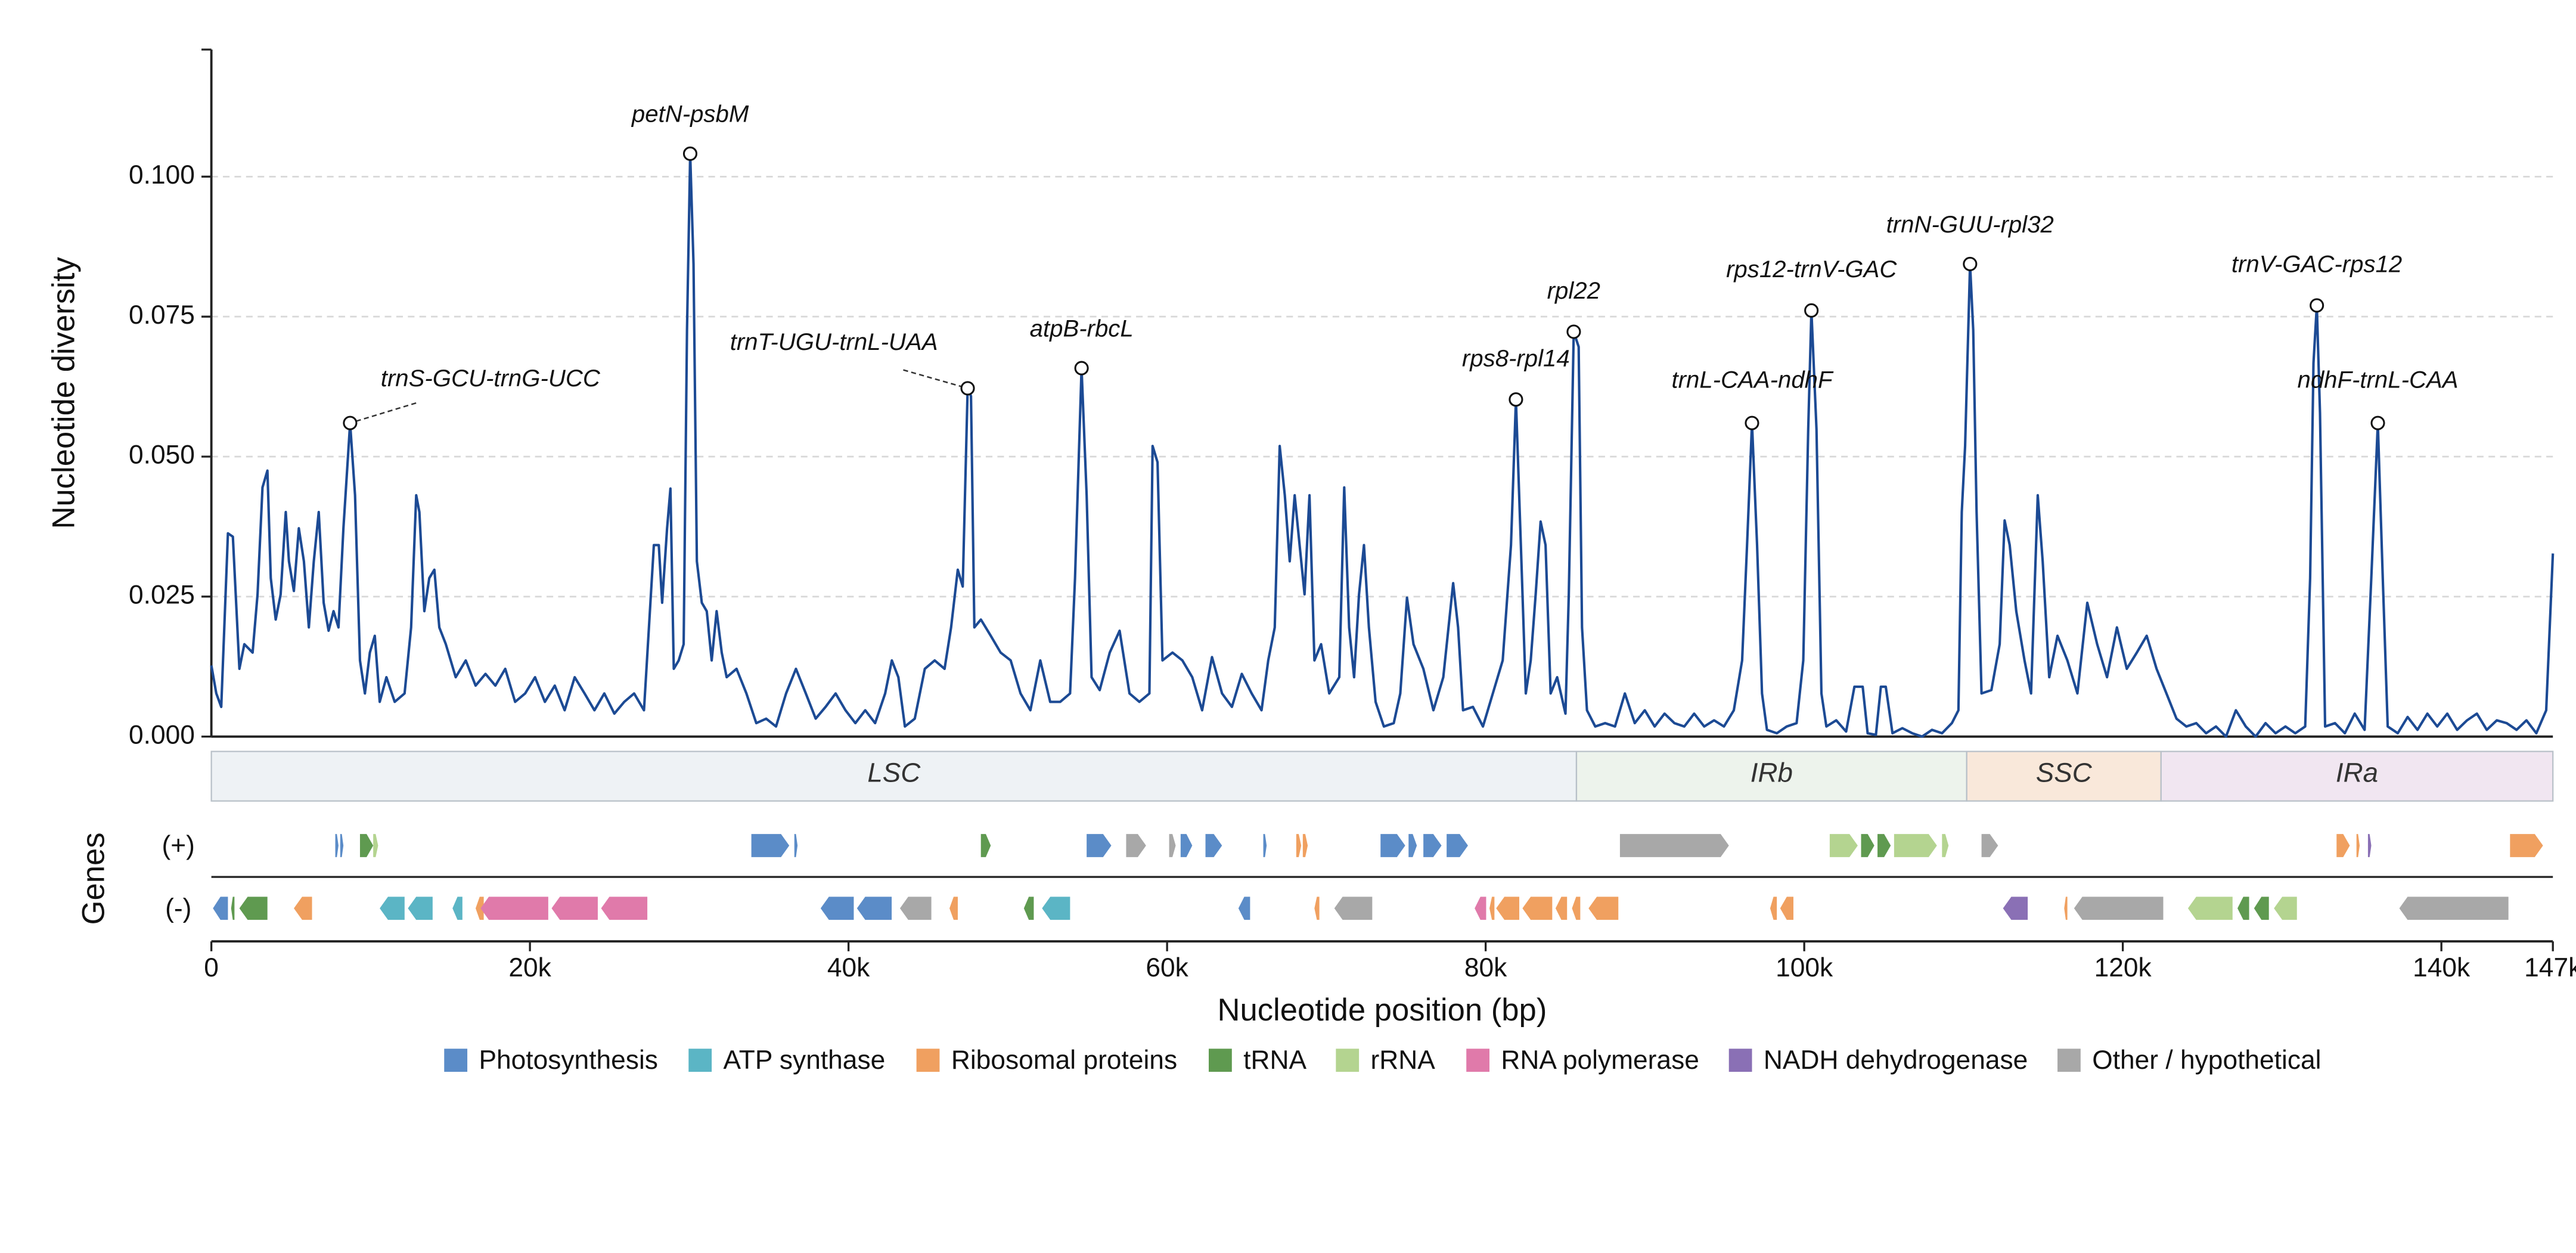 The width and height of the screenshot is (2576, 1253). I want to click on region-label: IRb, so click(1772, 772).